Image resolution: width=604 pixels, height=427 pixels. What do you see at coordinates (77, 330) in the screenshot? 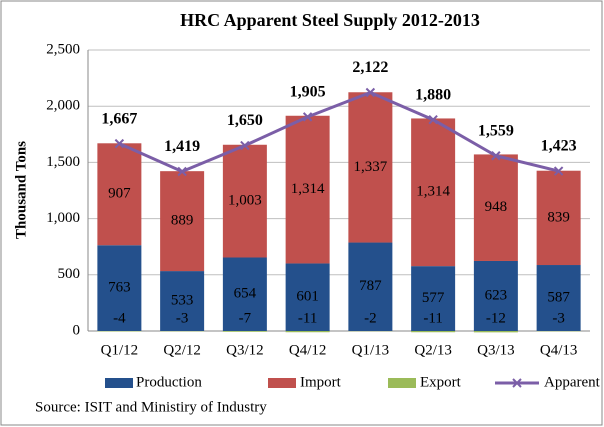
I see `y-tick-label: 0` at bounding box center [77, 330].